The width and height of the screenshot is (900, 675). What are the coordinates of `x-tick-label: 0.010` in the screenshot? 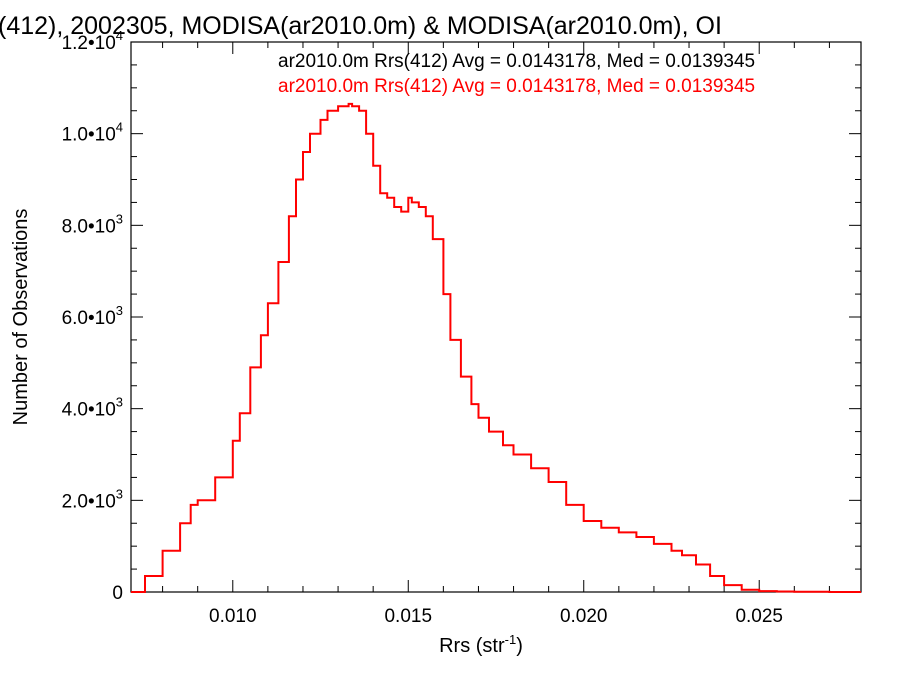 It's located at (233, 616).